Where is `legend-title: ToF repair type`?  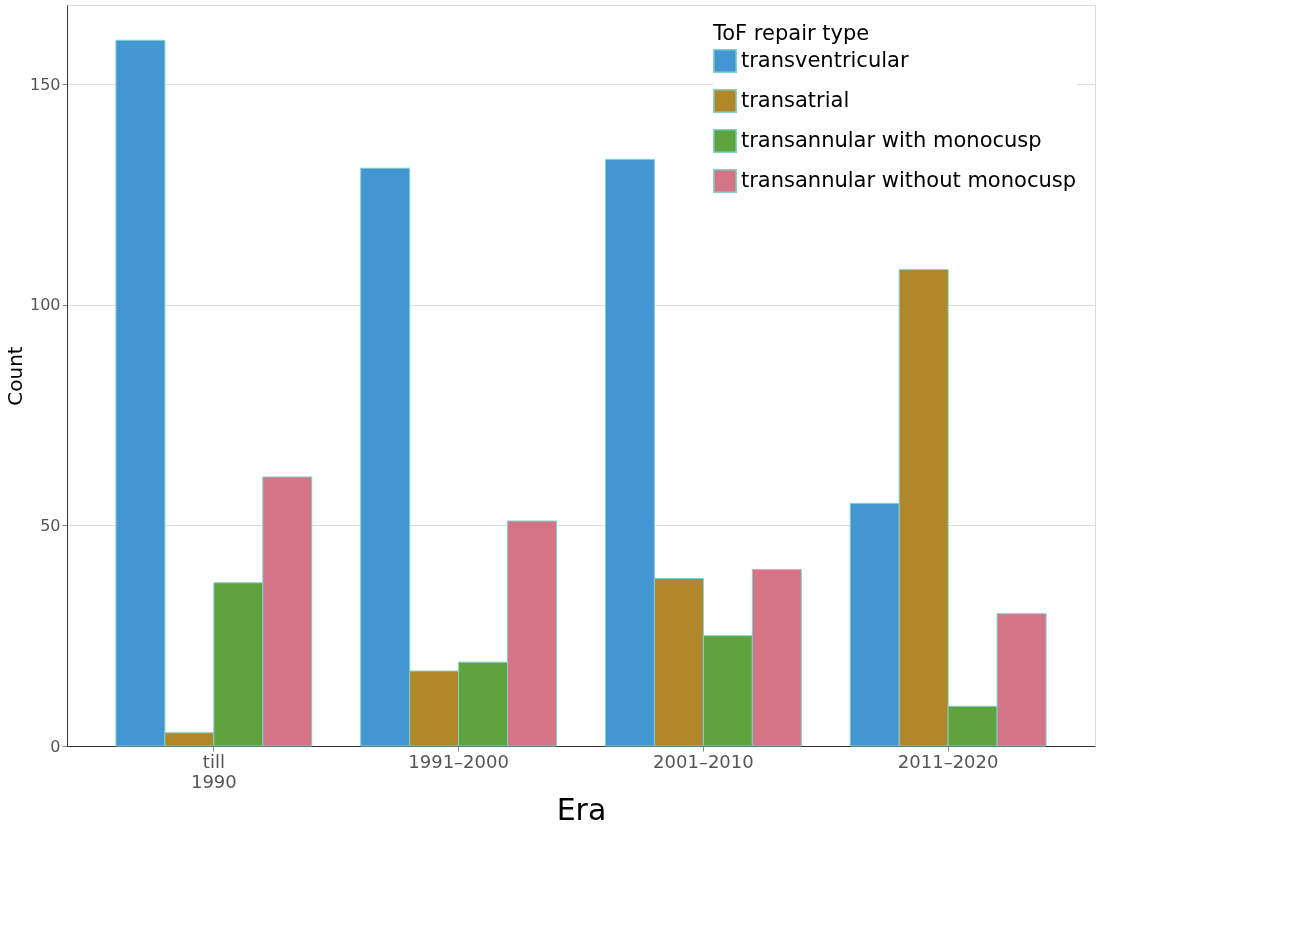
legend-title: ToF repair type is located at coordinates (791, 33).